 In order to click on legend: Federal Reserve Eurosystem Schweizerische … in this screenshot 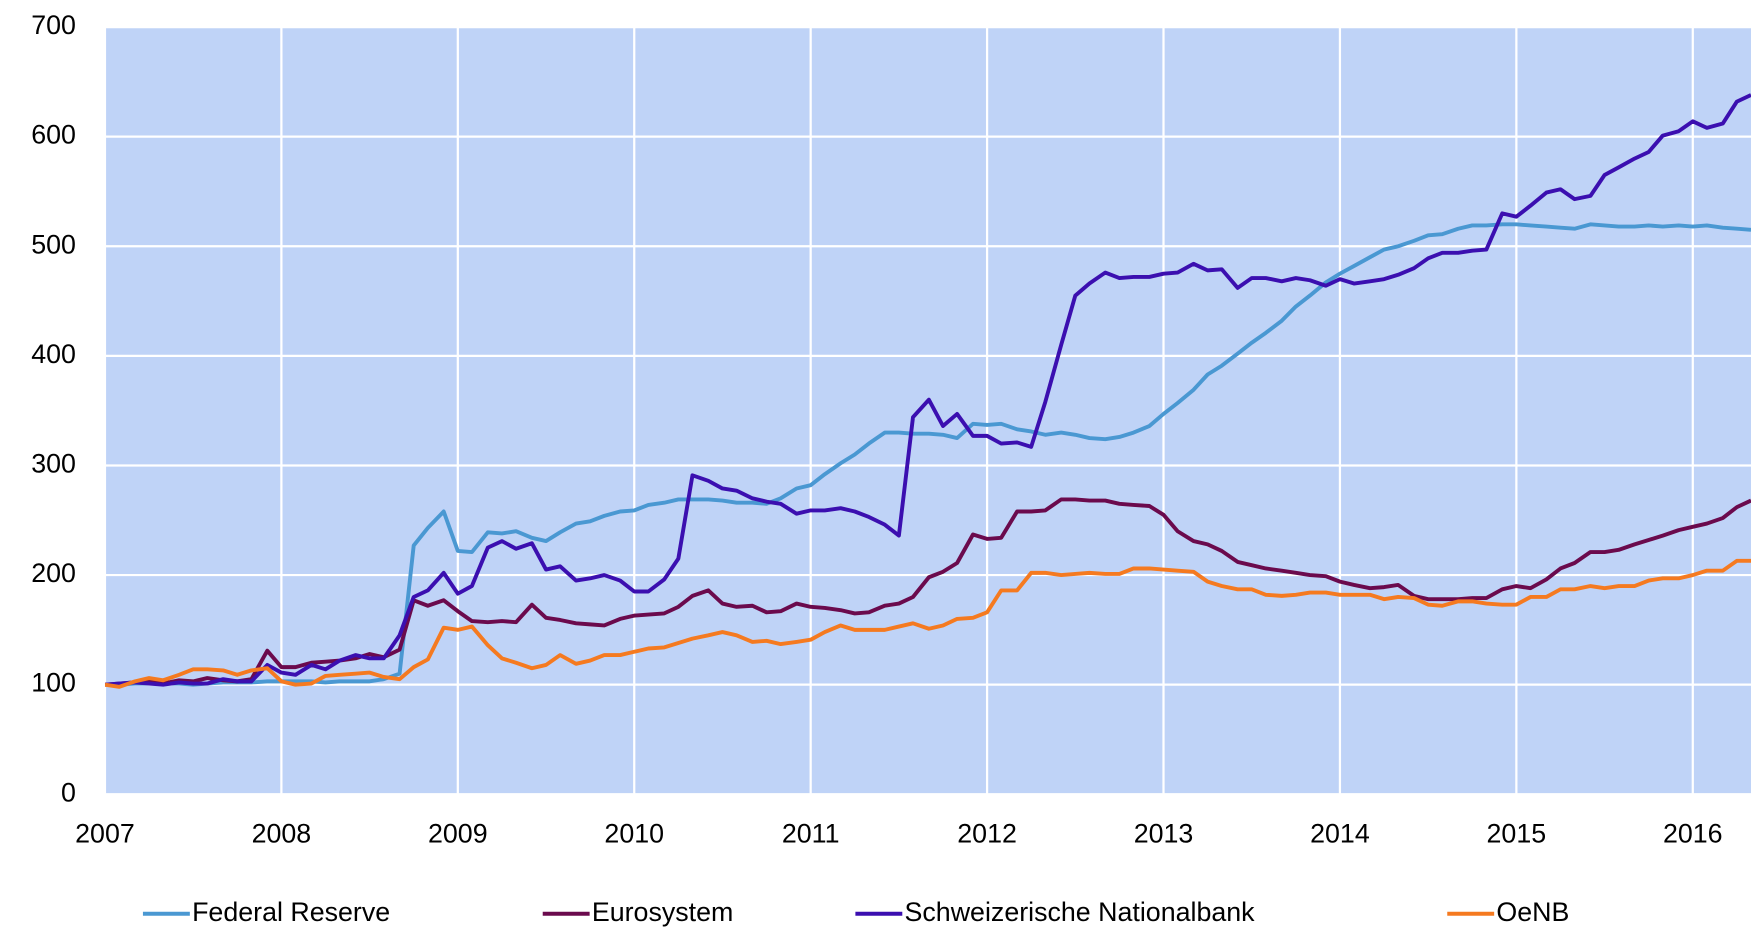, I will do `click(855, 912)`.